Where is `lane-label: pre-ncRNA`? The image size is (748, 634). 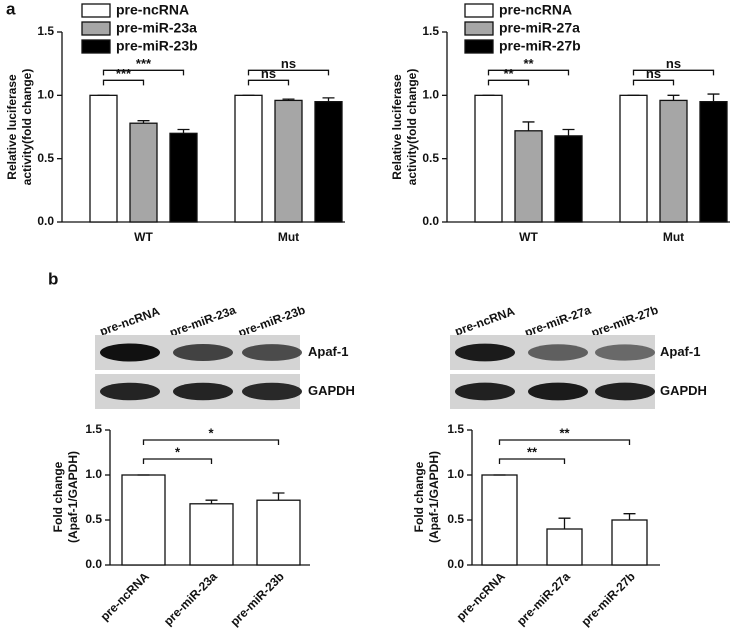
lane-label: pre-ncRNA is located at coordinates (130, 321).